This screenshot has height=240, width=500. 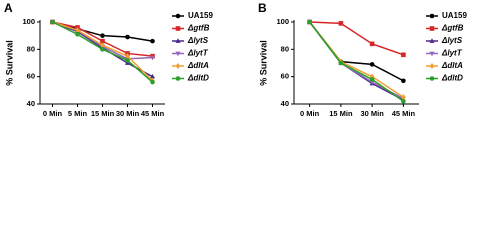 What do you see at coordinates (8, 8) in the screenshot?
I see `panel-label: A` at bounding box center [8, 8].